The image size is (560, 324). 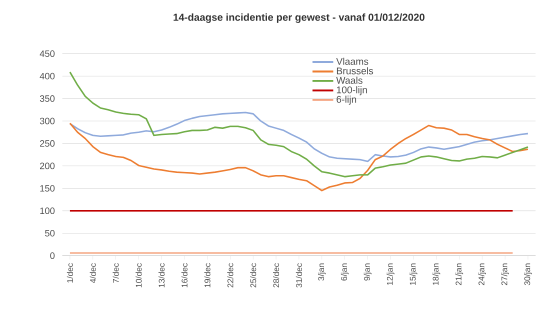 I want to click on legend-label: Brussels, so click(x=355, y=70).